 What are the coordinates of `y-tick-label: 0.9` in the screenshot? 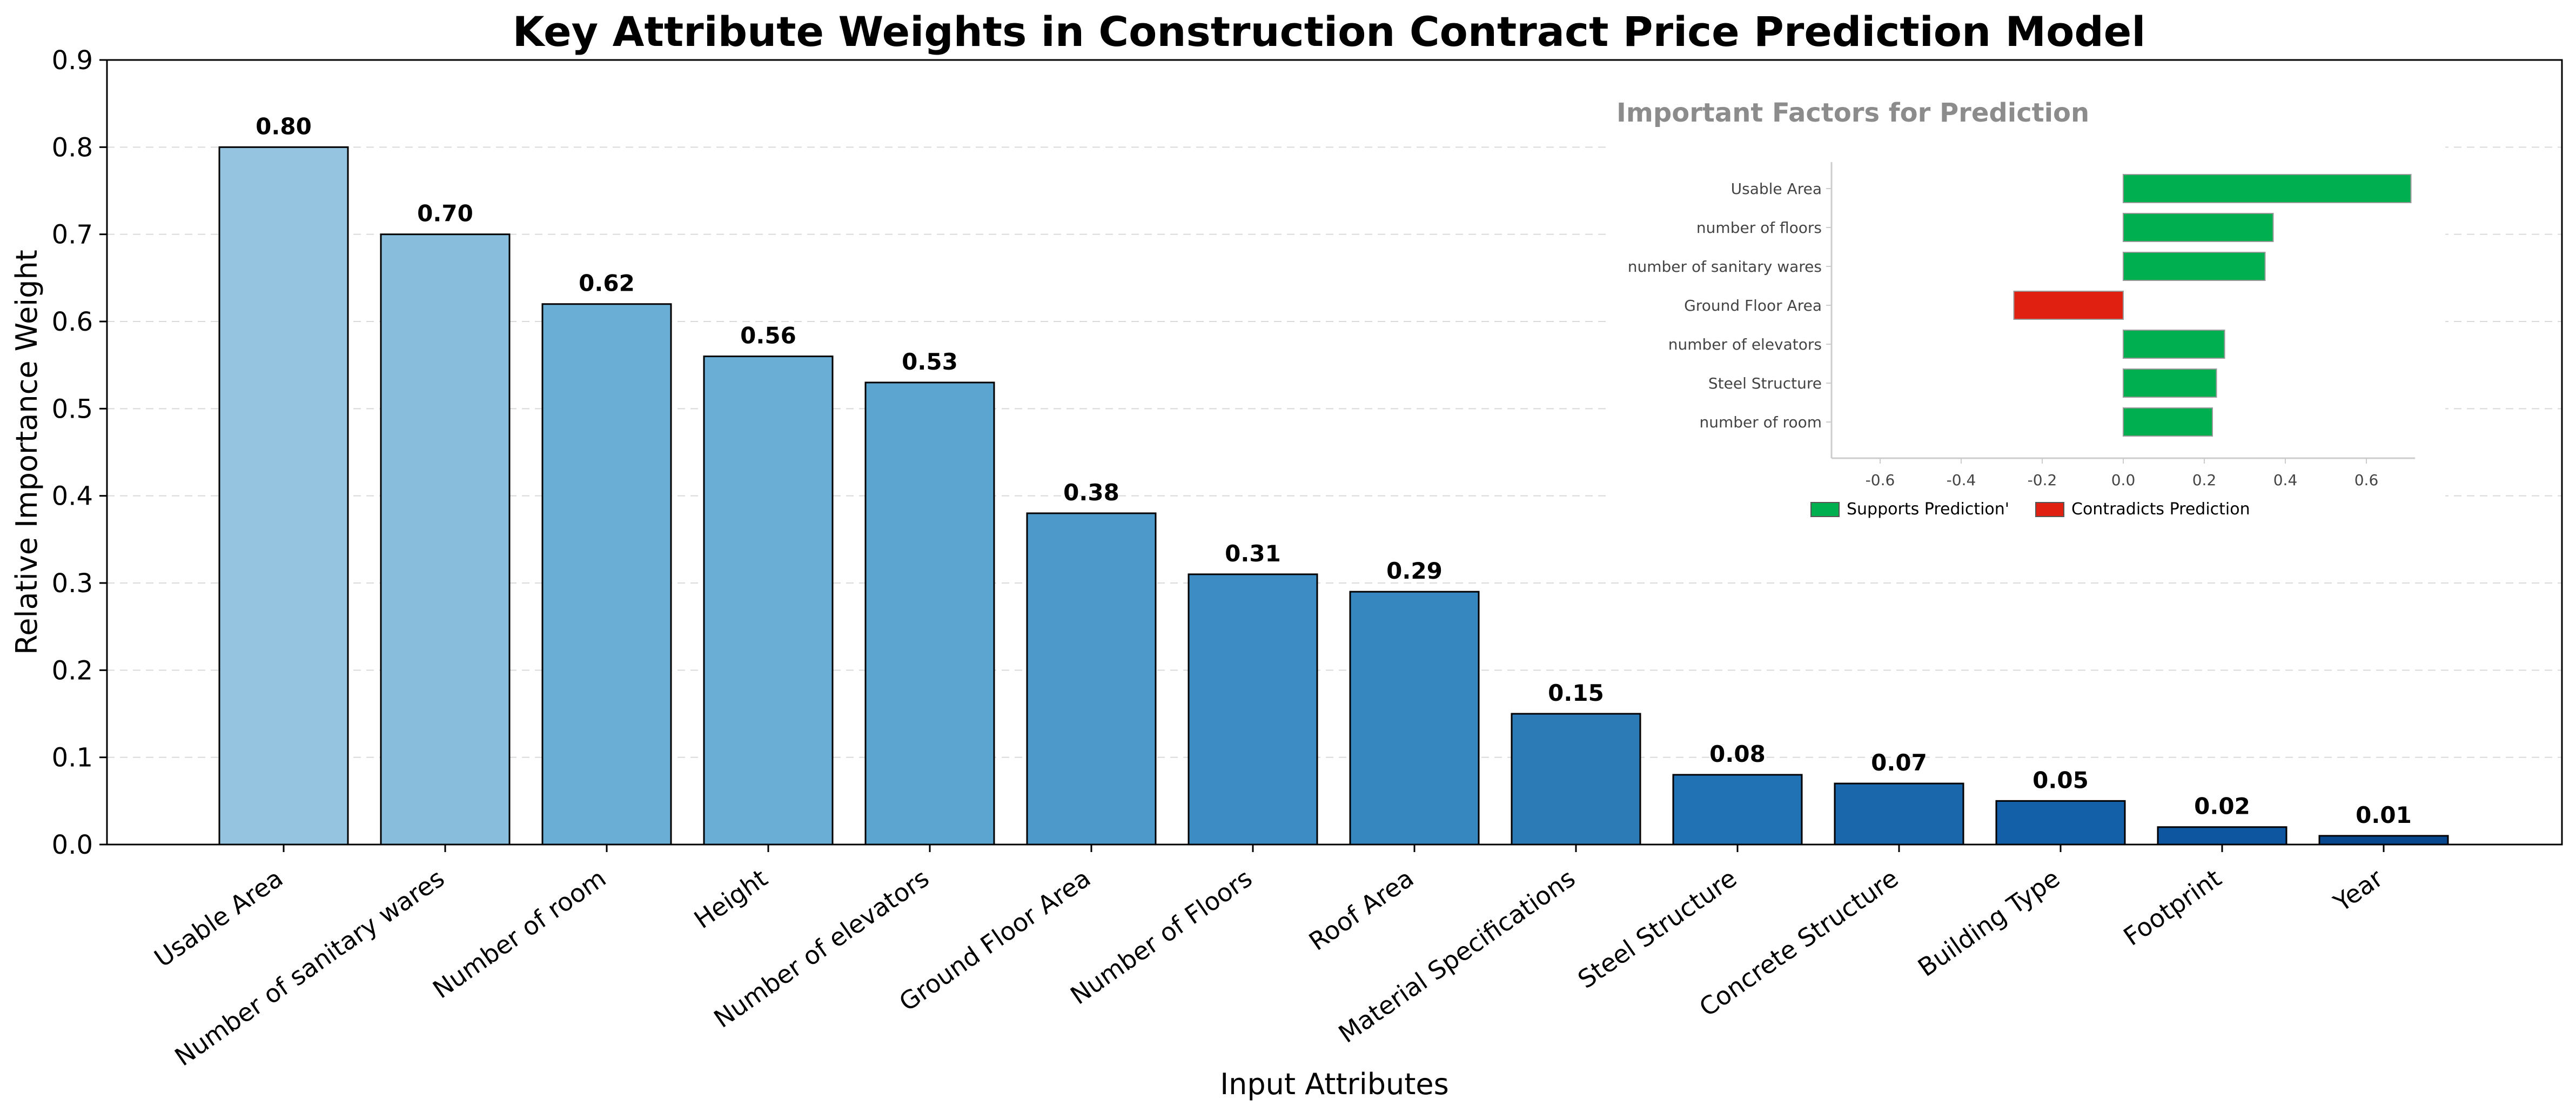 It's located at (73, 61).